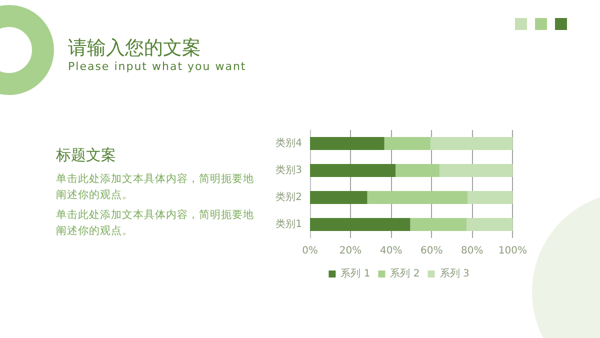 The width and height of the screenshot is (600, 338). Describe the element at coordinates (355, 274) in the screenshot. I see `legend-label: 系列 1` at that location.